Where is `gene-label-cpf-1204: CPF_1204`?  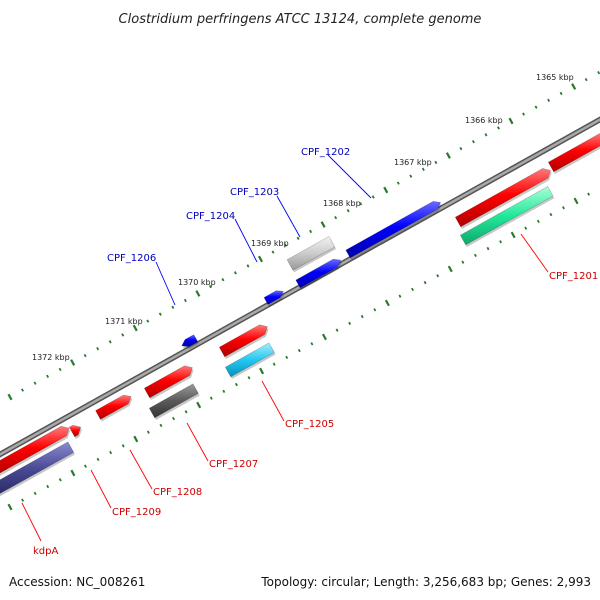 gene-label-cpf-1204: CPF_1204 is located at coordinates (210, 216).